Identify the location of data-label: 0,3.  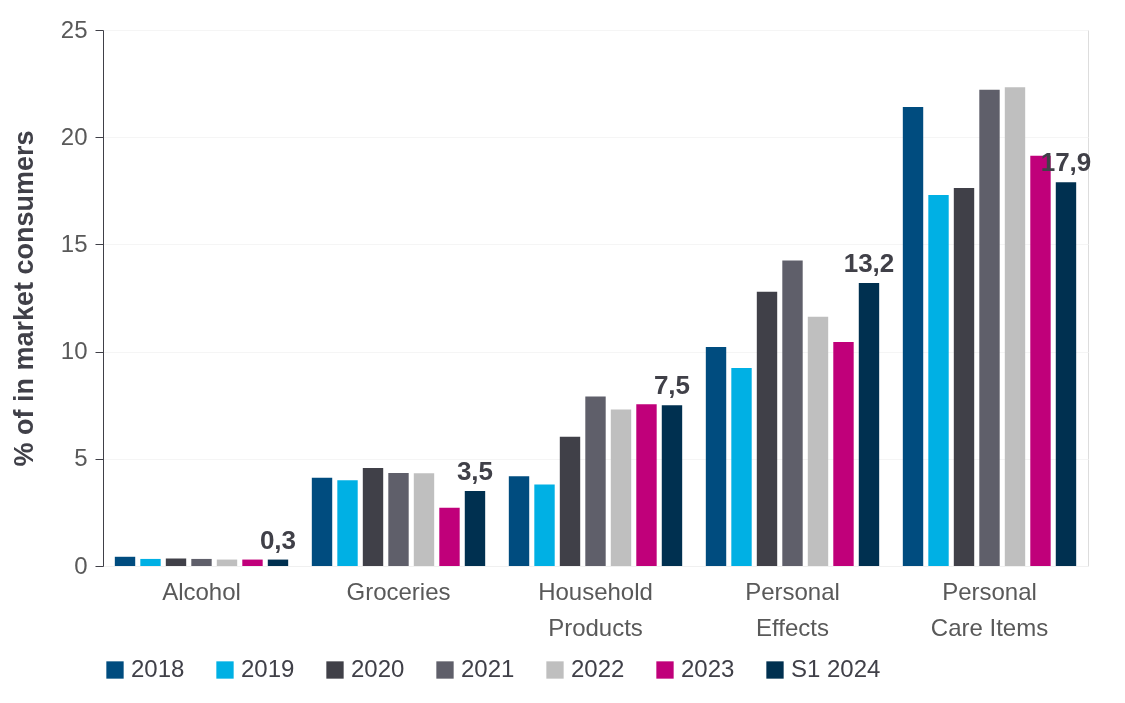
(278, 539).